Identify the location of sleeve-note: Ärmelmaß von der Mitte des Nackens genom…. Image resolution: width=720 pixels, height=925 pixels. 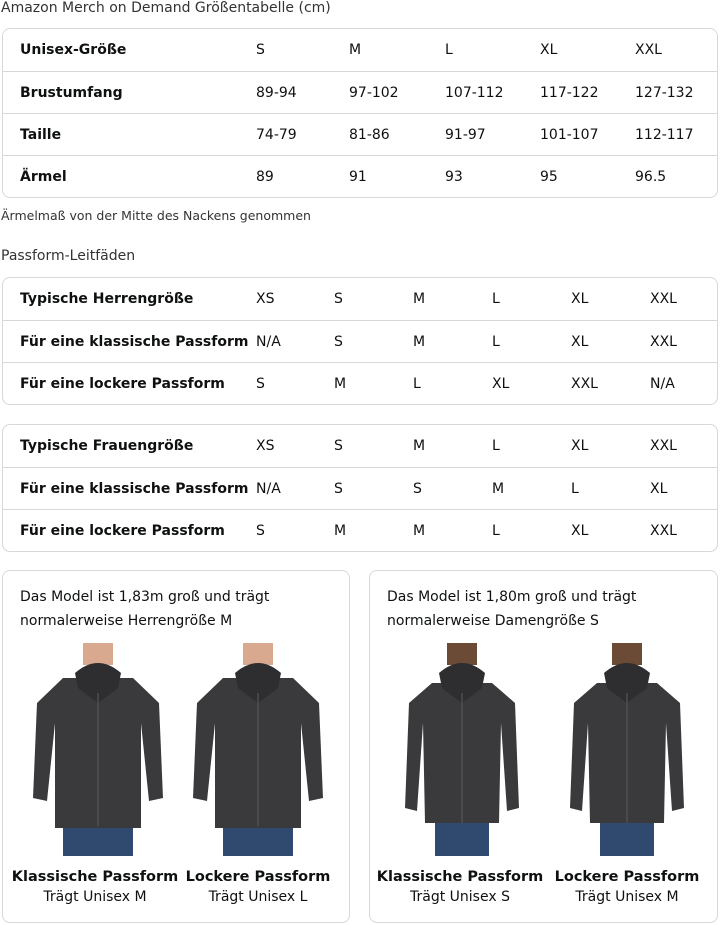
(156, 215).